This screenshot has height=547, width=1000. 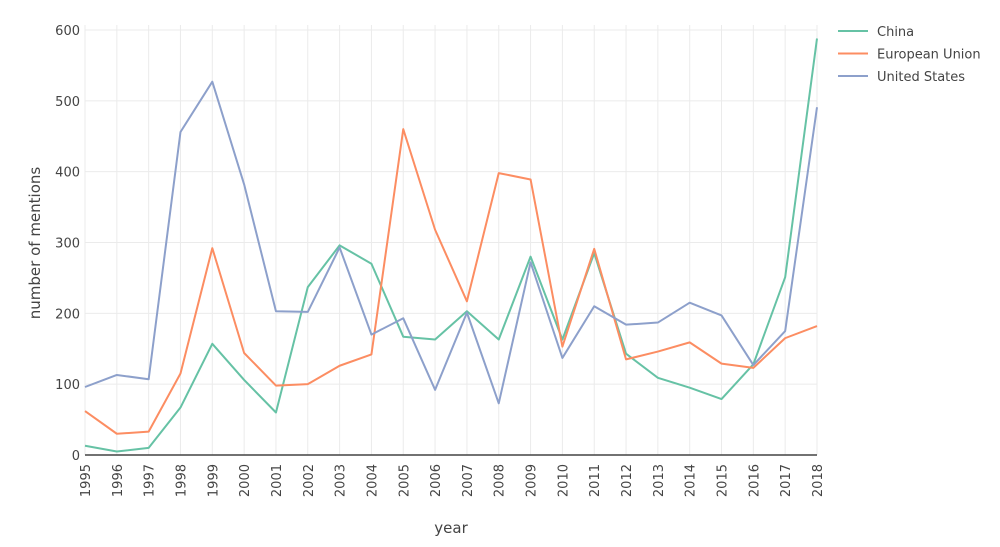 I want to click on x-tick-label: 2011, so click(x=595, y=480).